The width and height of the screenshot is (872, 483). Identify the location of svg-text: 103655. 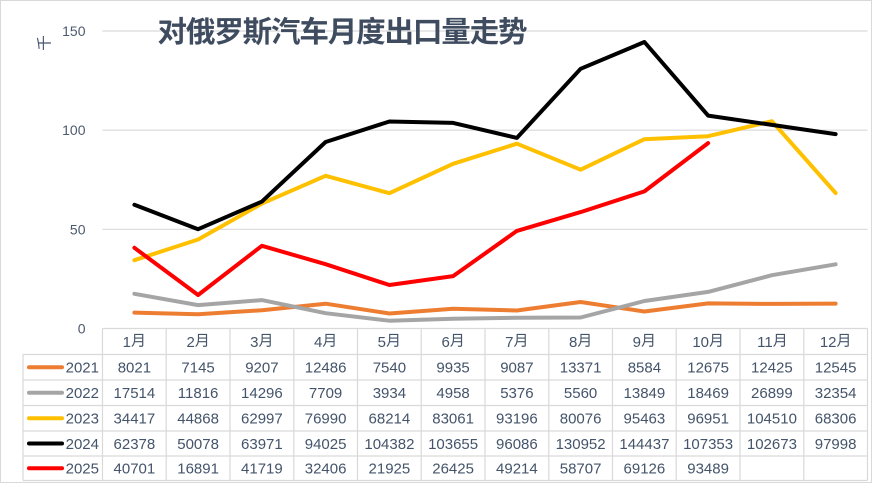
(453, 444).